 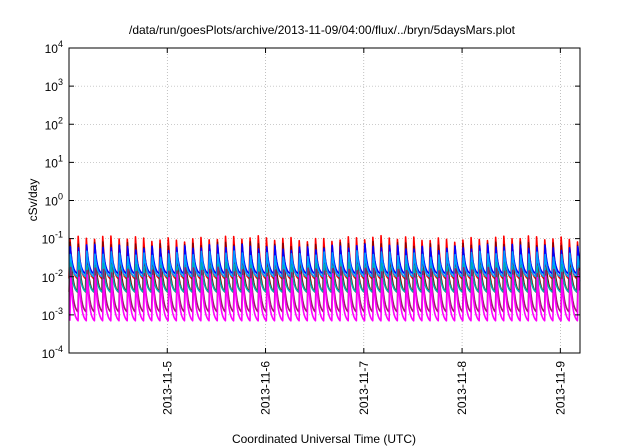 I want to click on x-tick-label: 2013-11-9, so click(x=560, y=388).